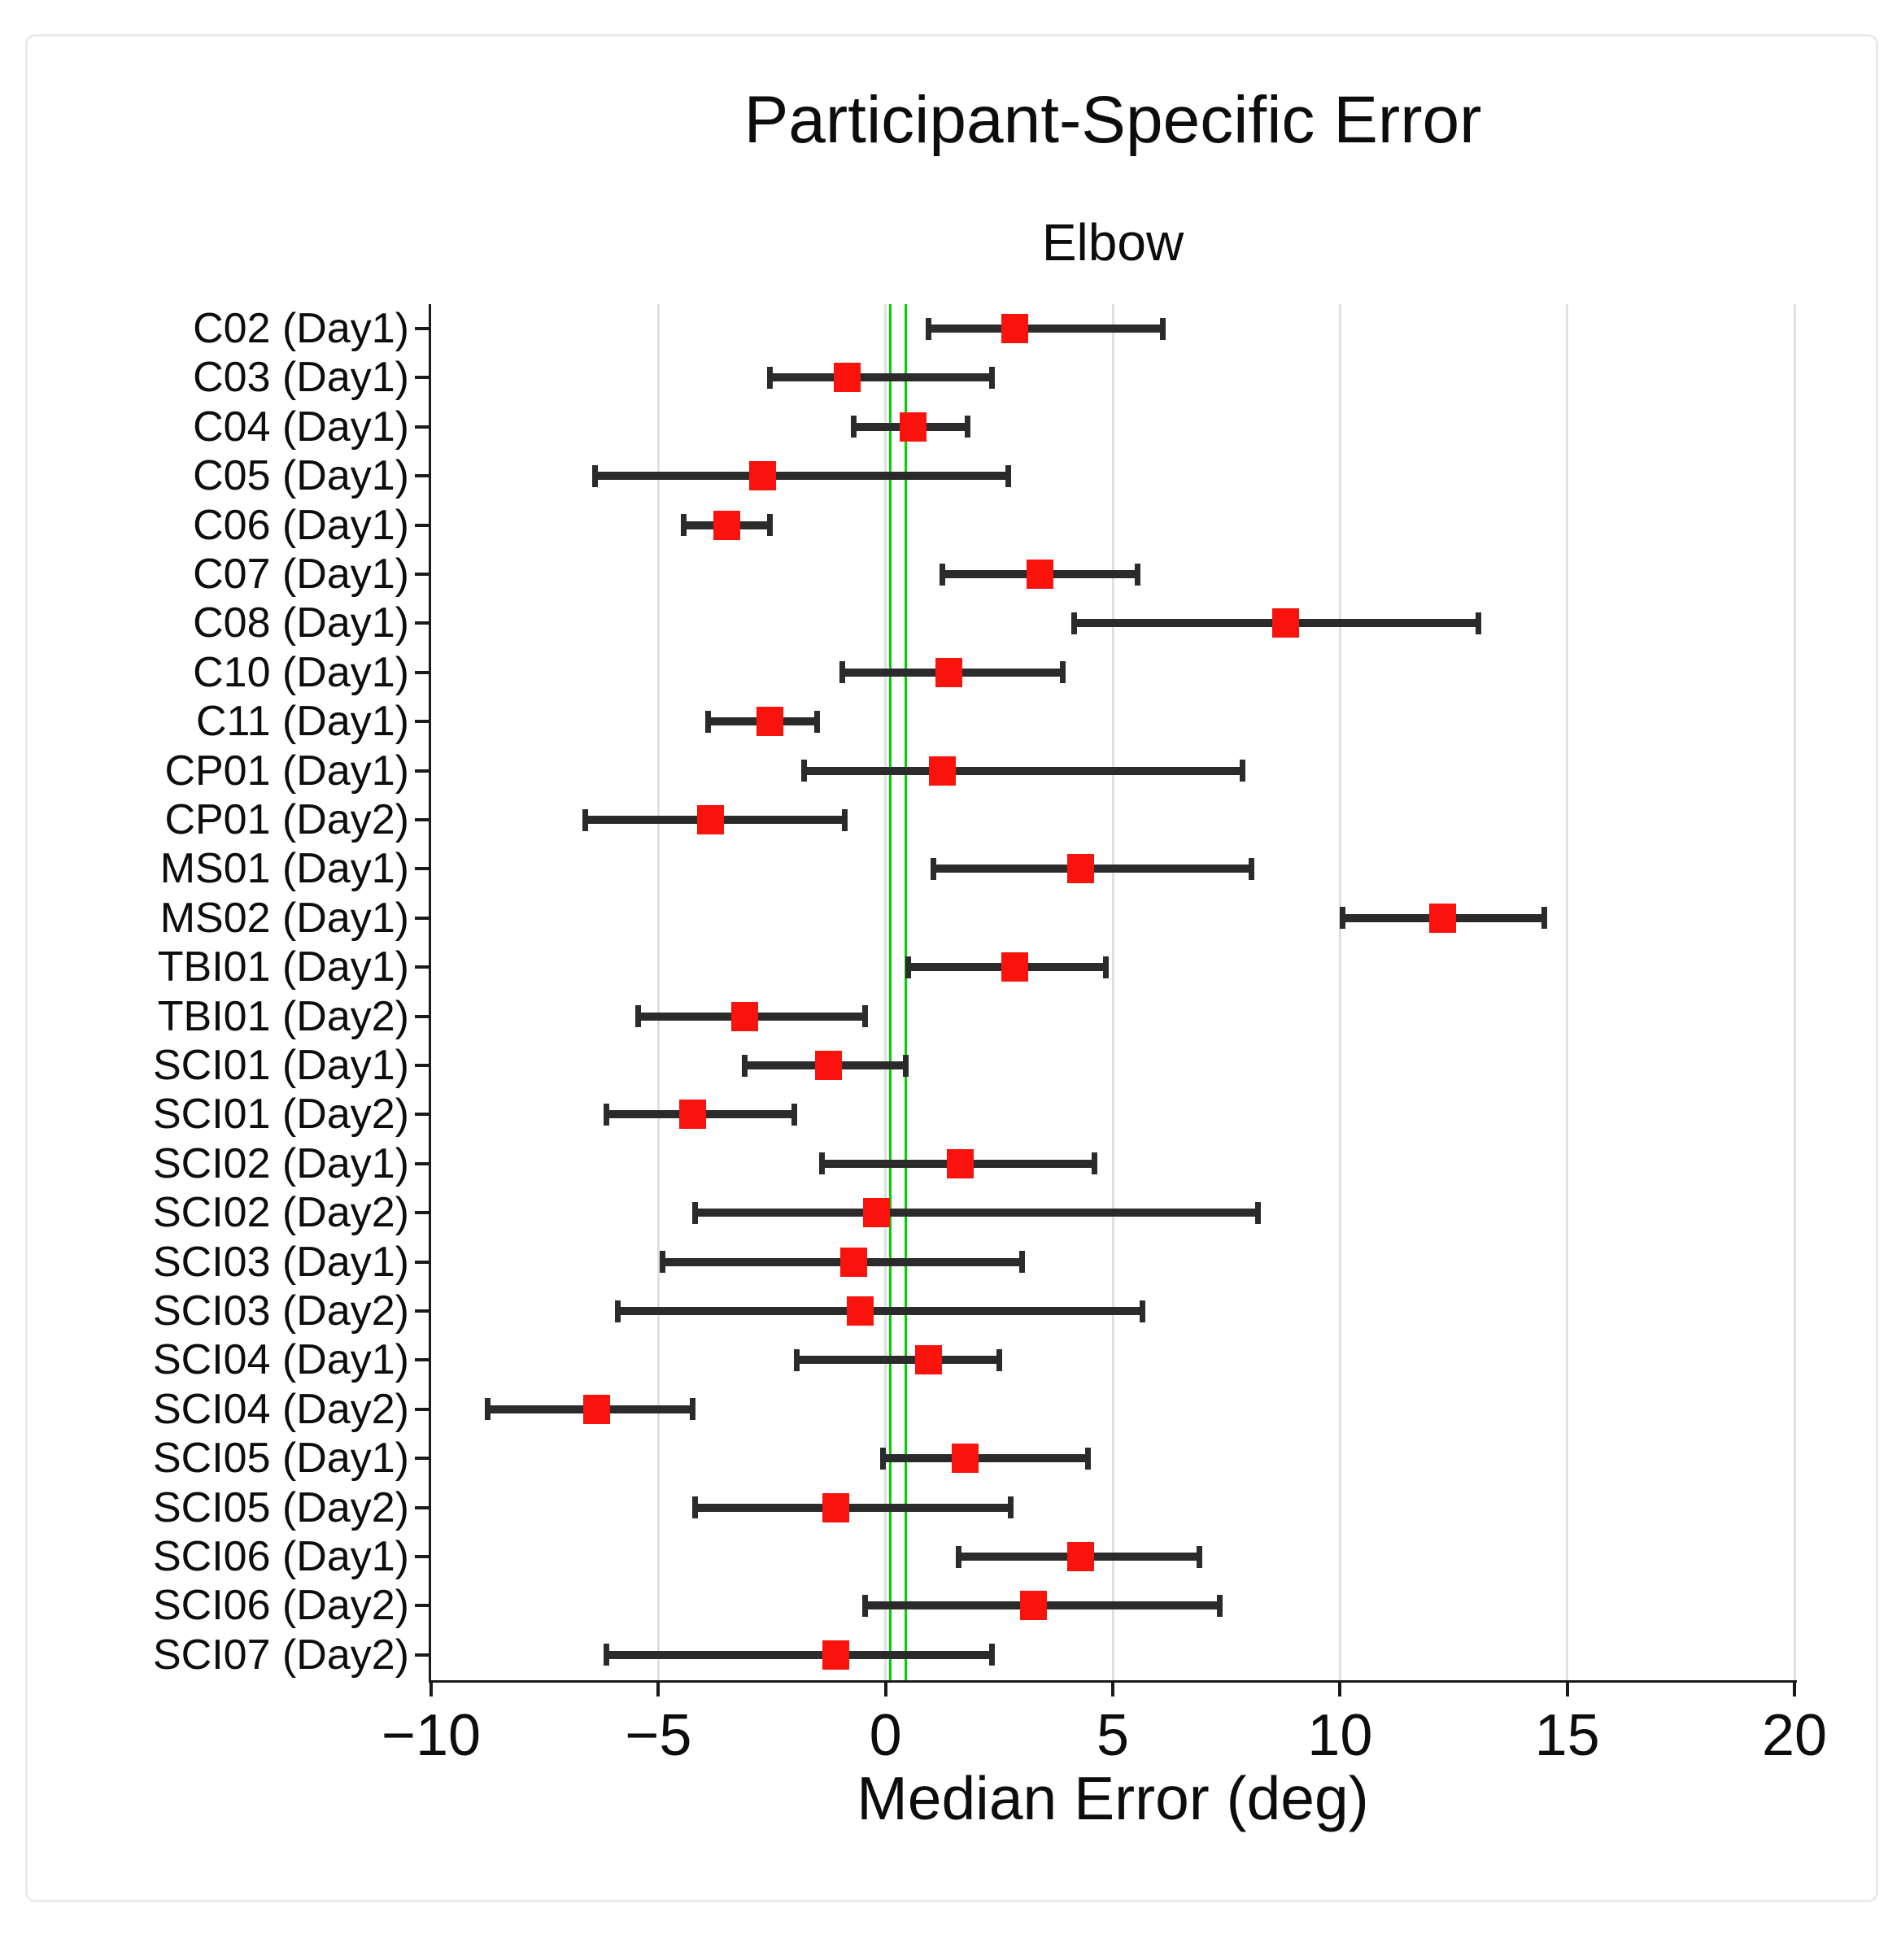 Image resolution: width=1901 pixels, height=1960 pixels. I want to click on y-axis-label: C08 (Day1), so click(301, 623).